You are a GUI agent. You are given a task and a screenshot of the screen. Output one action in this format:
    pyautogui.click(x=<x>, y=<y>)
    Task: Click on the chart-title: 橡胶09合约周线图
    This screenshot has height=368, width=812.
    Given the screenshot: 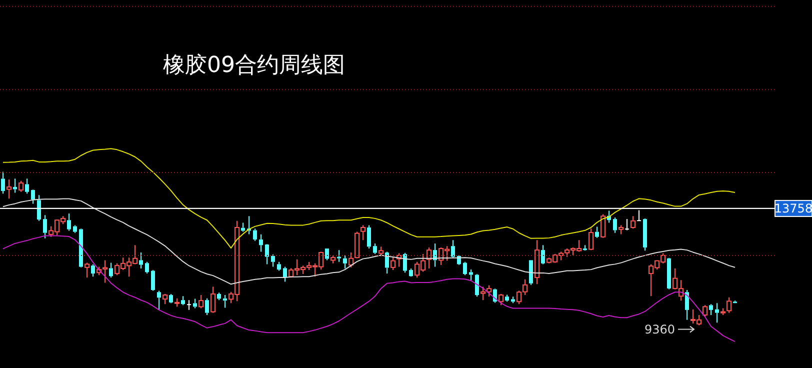 What is the action you would take?
    pyautogui.click(x=254, y=66)
    